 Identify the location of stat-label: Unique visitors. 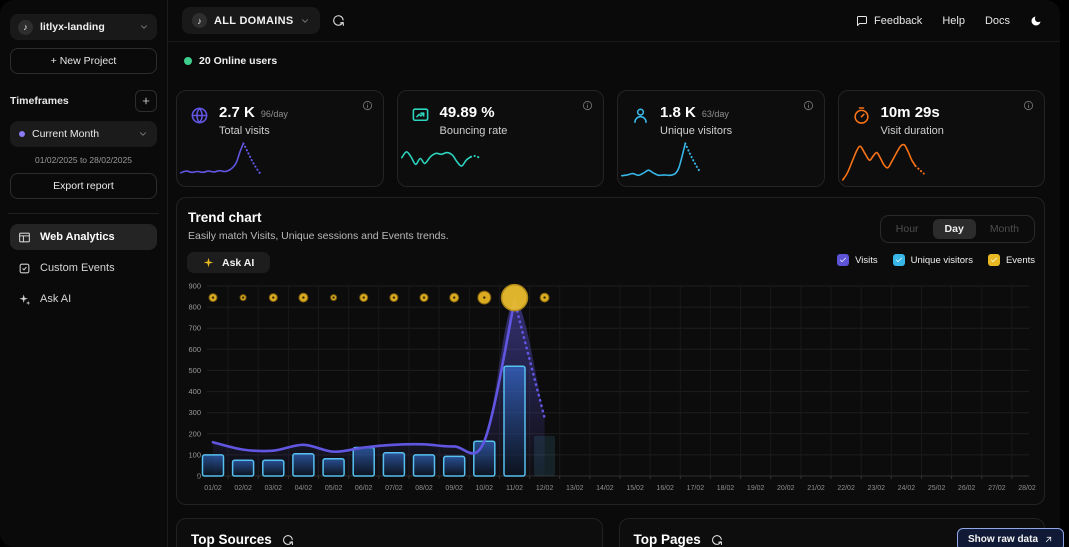
(696, 131).